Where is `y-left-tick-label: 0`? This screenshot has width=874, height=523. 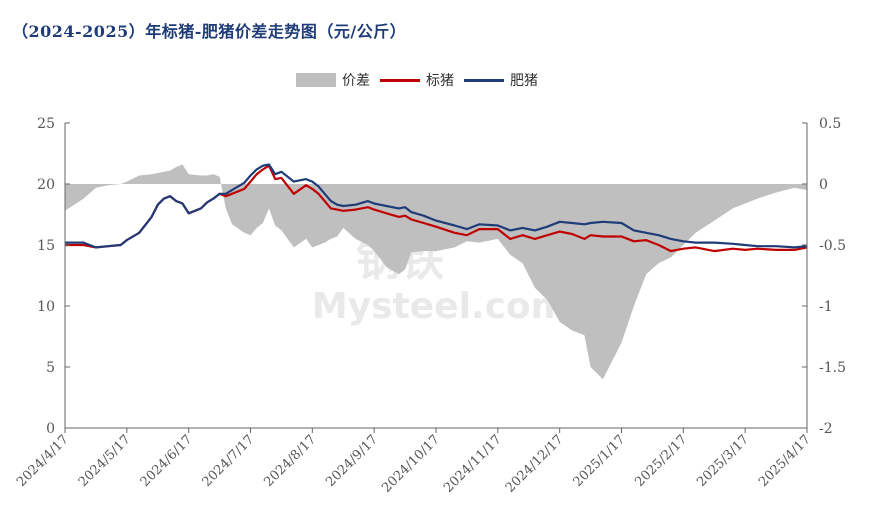 y-left-tick-label: 0 is located at coordinates (50, 429).